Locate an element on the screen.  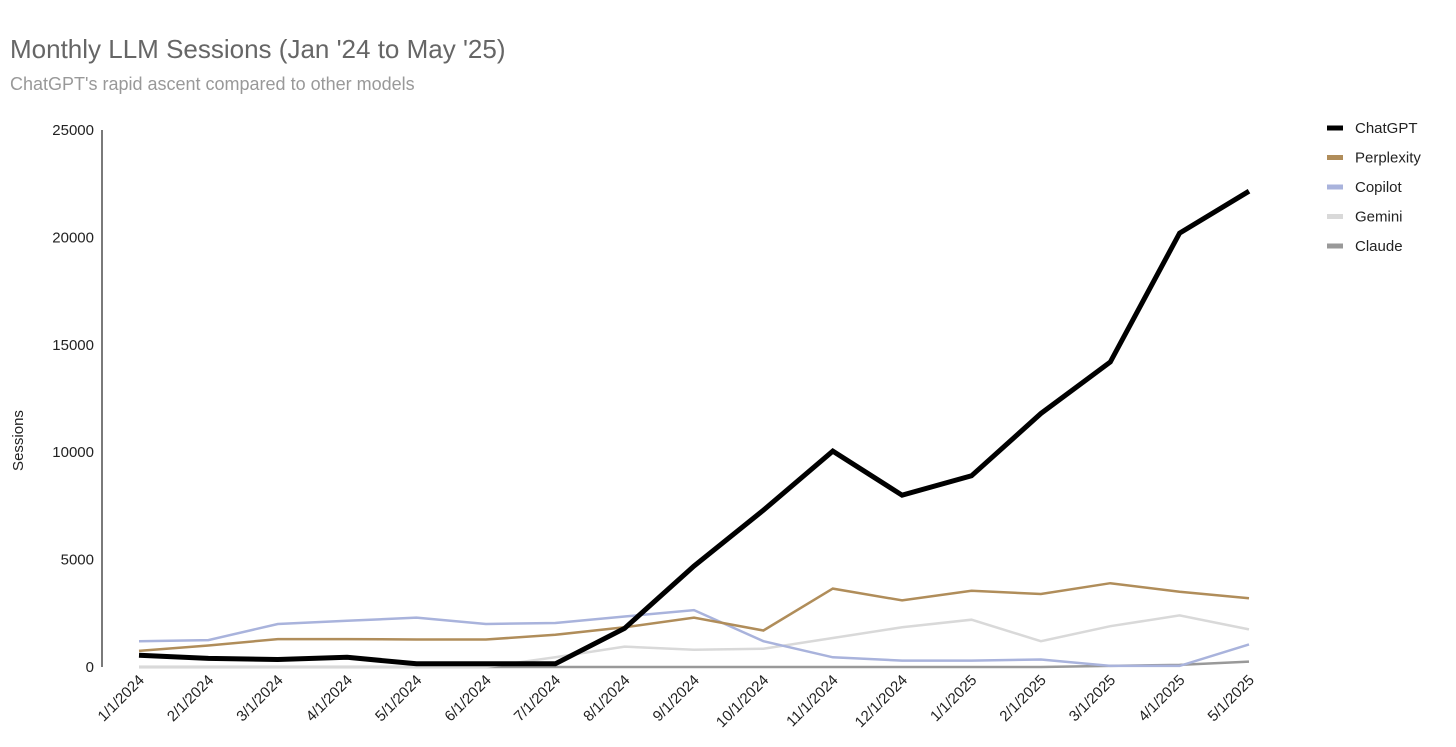
y-tick-label: 20000 is located at coordinates (73, 237).